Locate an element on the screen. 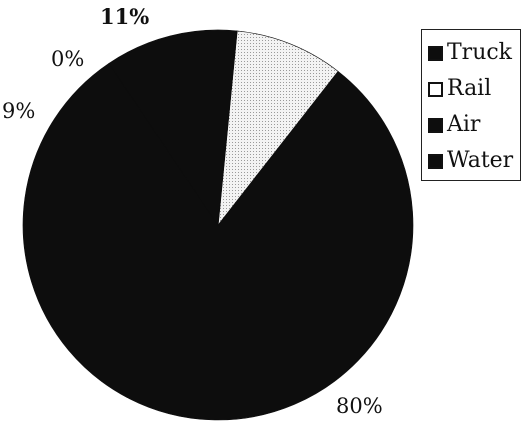 The width and height of the screenshot is (527, 421). legend-swatch-rail is located at coordinates (435, 89).